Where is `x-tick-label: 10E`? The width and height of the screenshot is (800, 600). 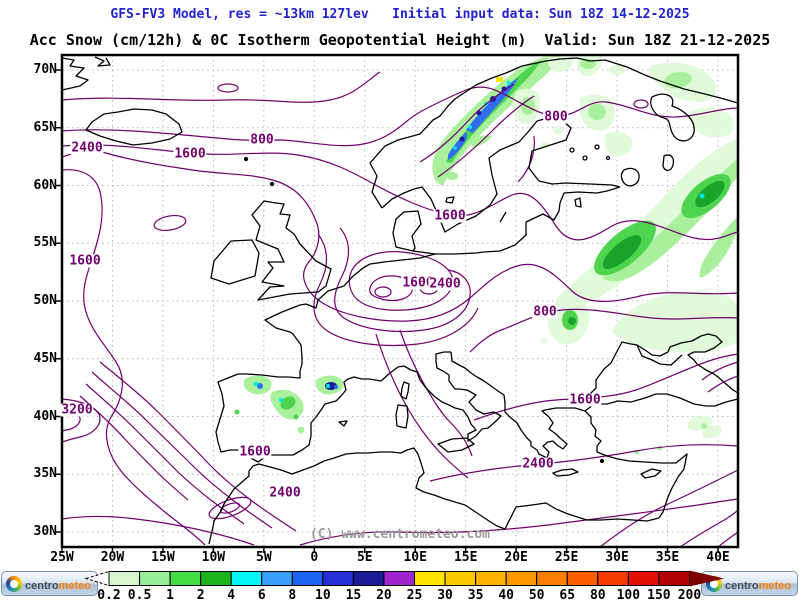 x-tick-label: 10E is located at coordinates (415, 557).